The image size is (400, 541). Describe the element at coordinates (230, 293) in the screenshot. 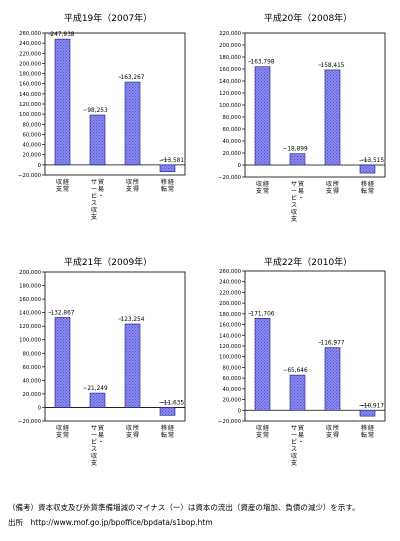

I see `y-tick-label: 220,000` at that location.